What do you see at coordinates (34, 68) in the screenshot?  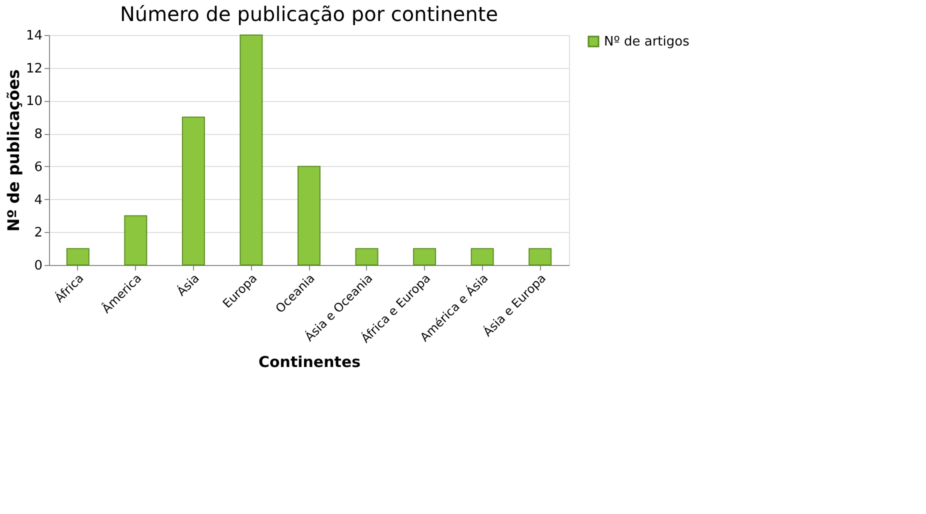 I see `y-tick-label: 12` at bounding box center [34, 68].